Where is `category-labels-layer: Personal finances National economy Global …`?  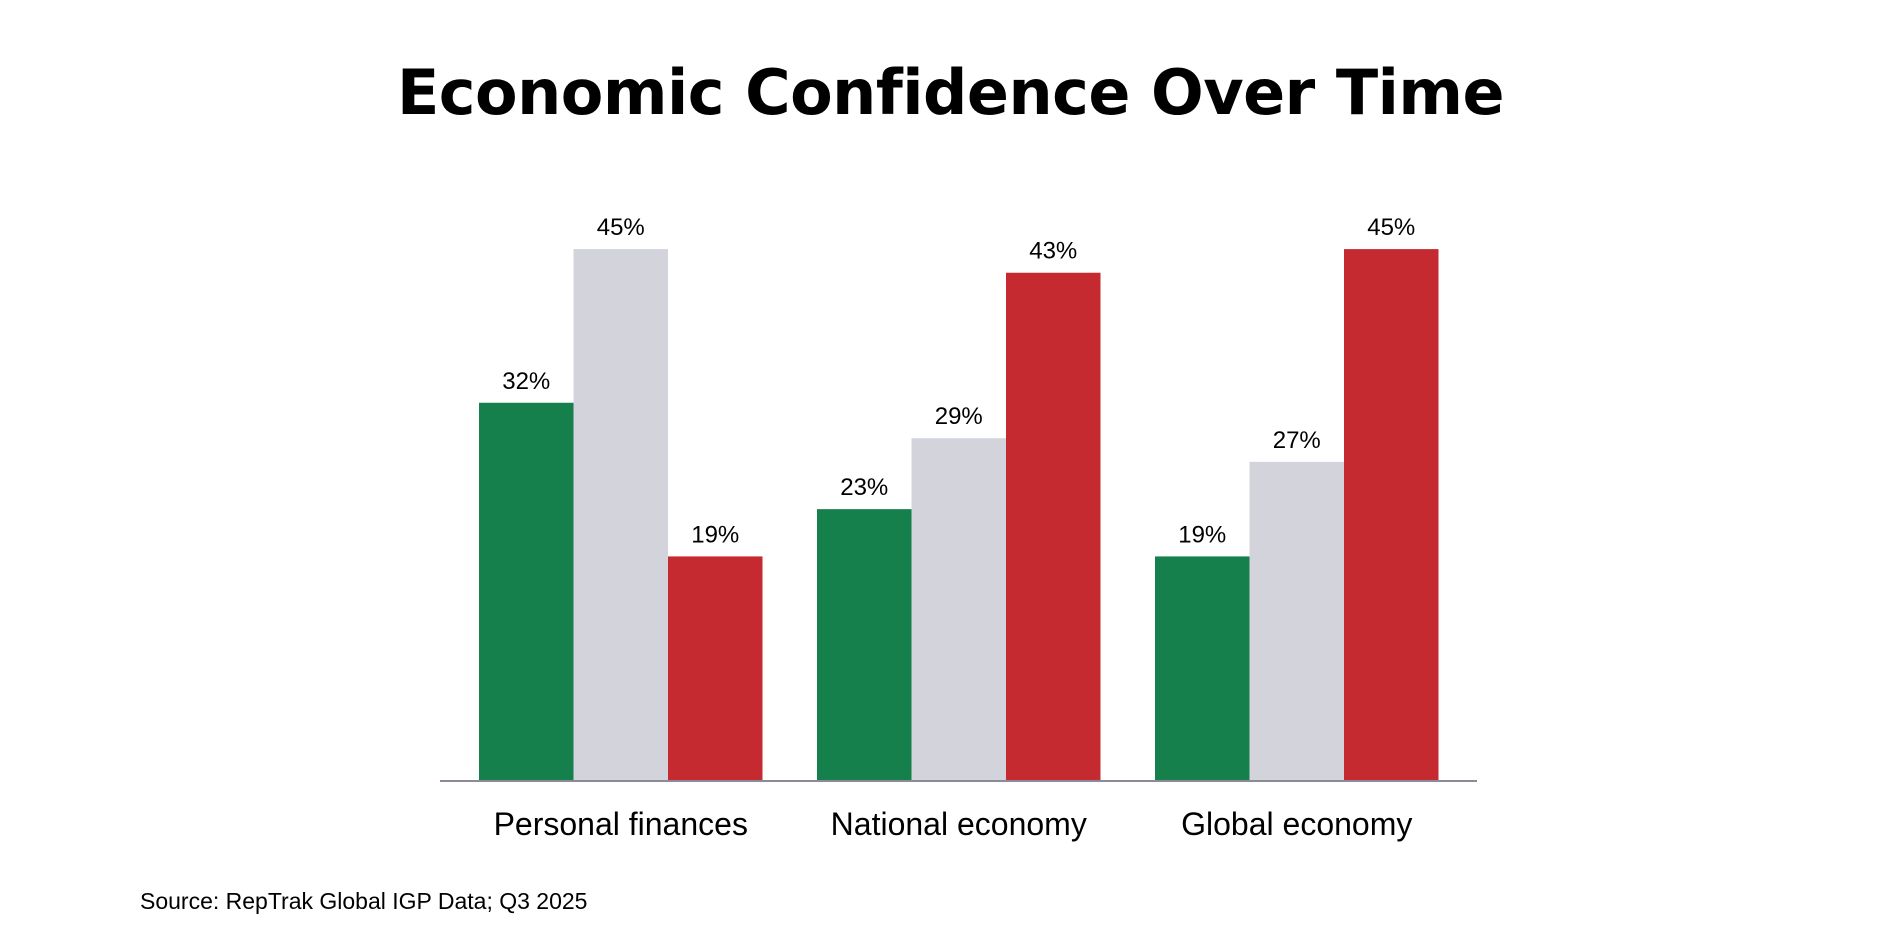 category-labels-layer: Personal finances National economy Global … is located at coordinates (953, 824).